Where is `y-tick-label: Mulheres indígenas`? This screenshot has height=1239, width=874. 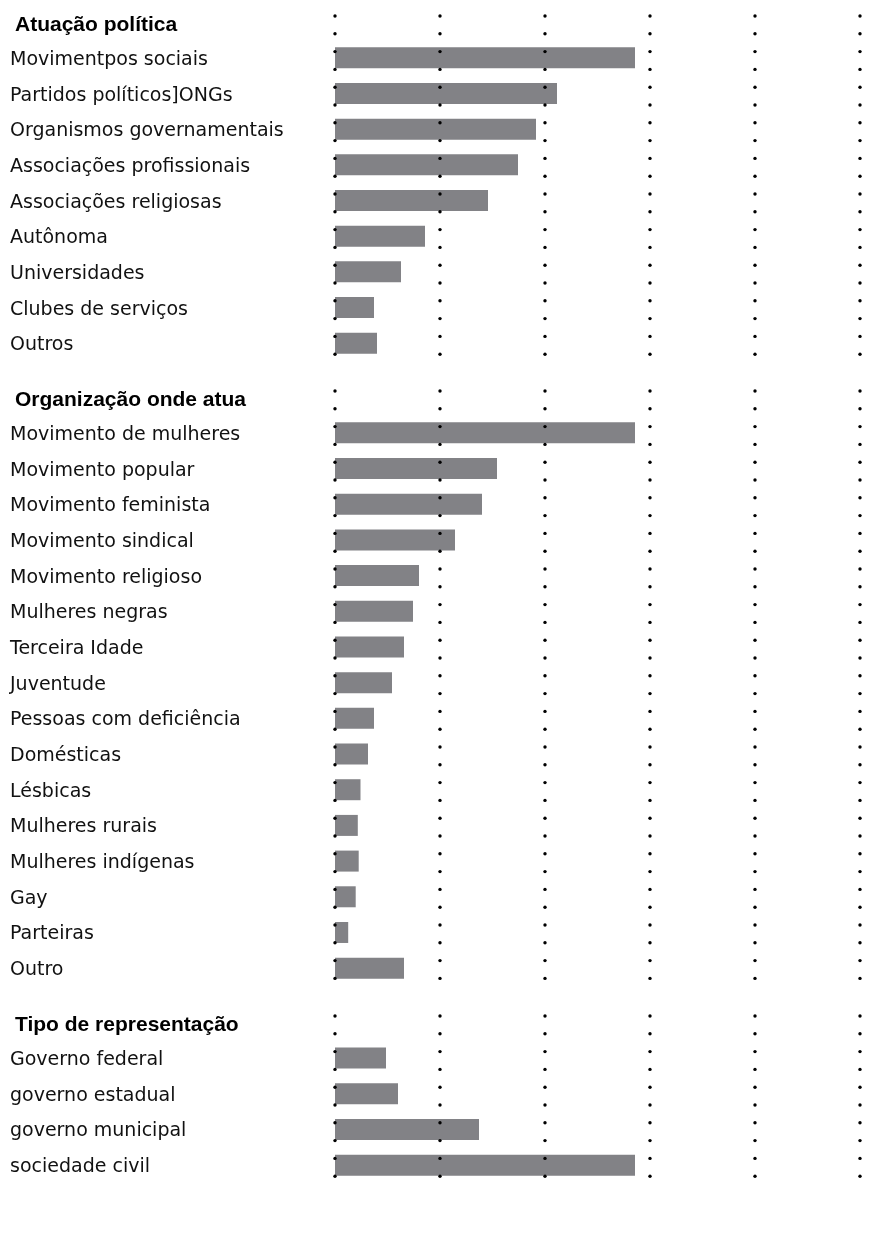 y-tick-label: Mulheres indígenas is located at coordinates (102, 861).